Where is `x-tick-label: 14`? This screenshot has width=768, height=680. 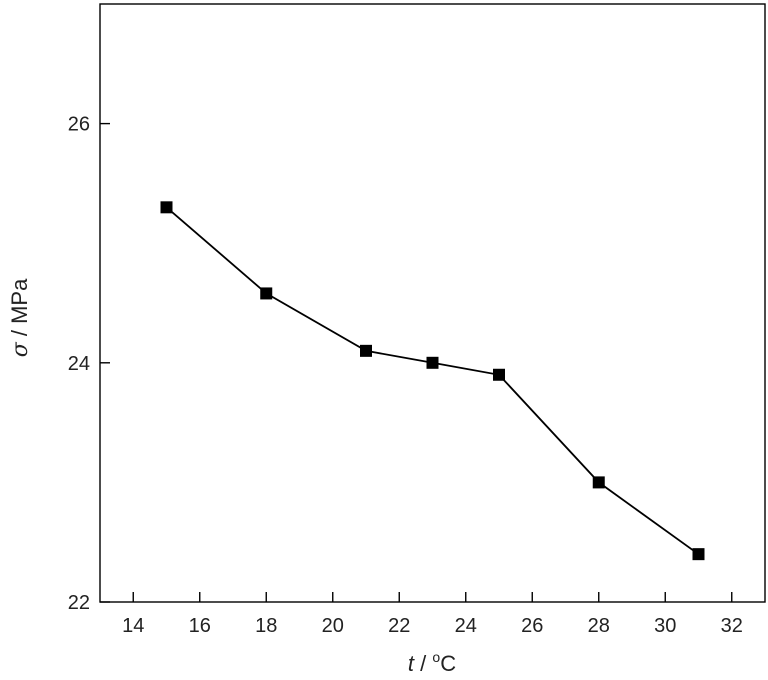
x-tick-label: 14 is located at coordinates (133, 626).